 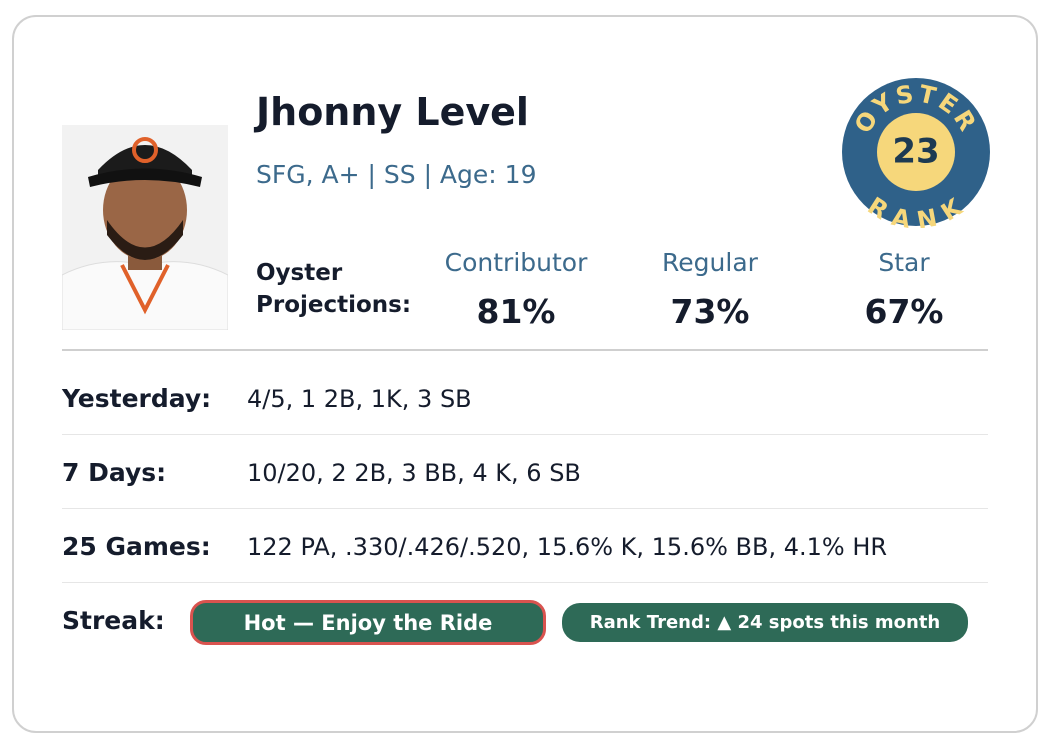 What do you see at coordinates (113, 620) in the screenshot?
I see `streak-label: Streak:` at bounding box center [113, 620].